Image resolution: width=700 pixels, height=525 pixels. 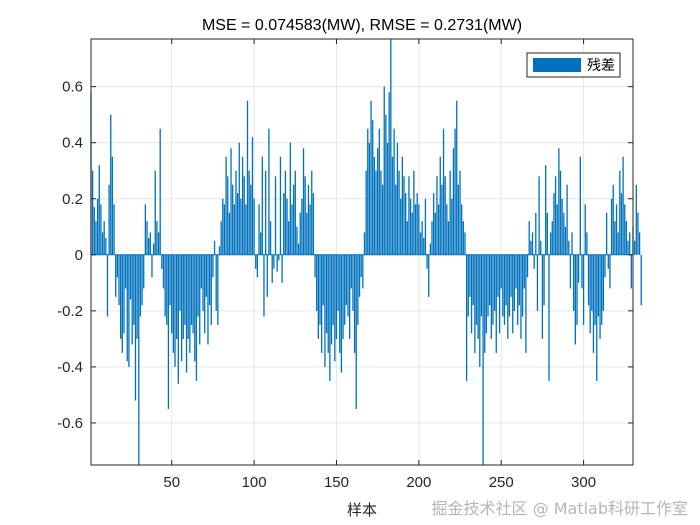 What do you see at coordinates (557, 65) in the screenshot?
I see `legend-swatch` at bounding box center [557, 65].